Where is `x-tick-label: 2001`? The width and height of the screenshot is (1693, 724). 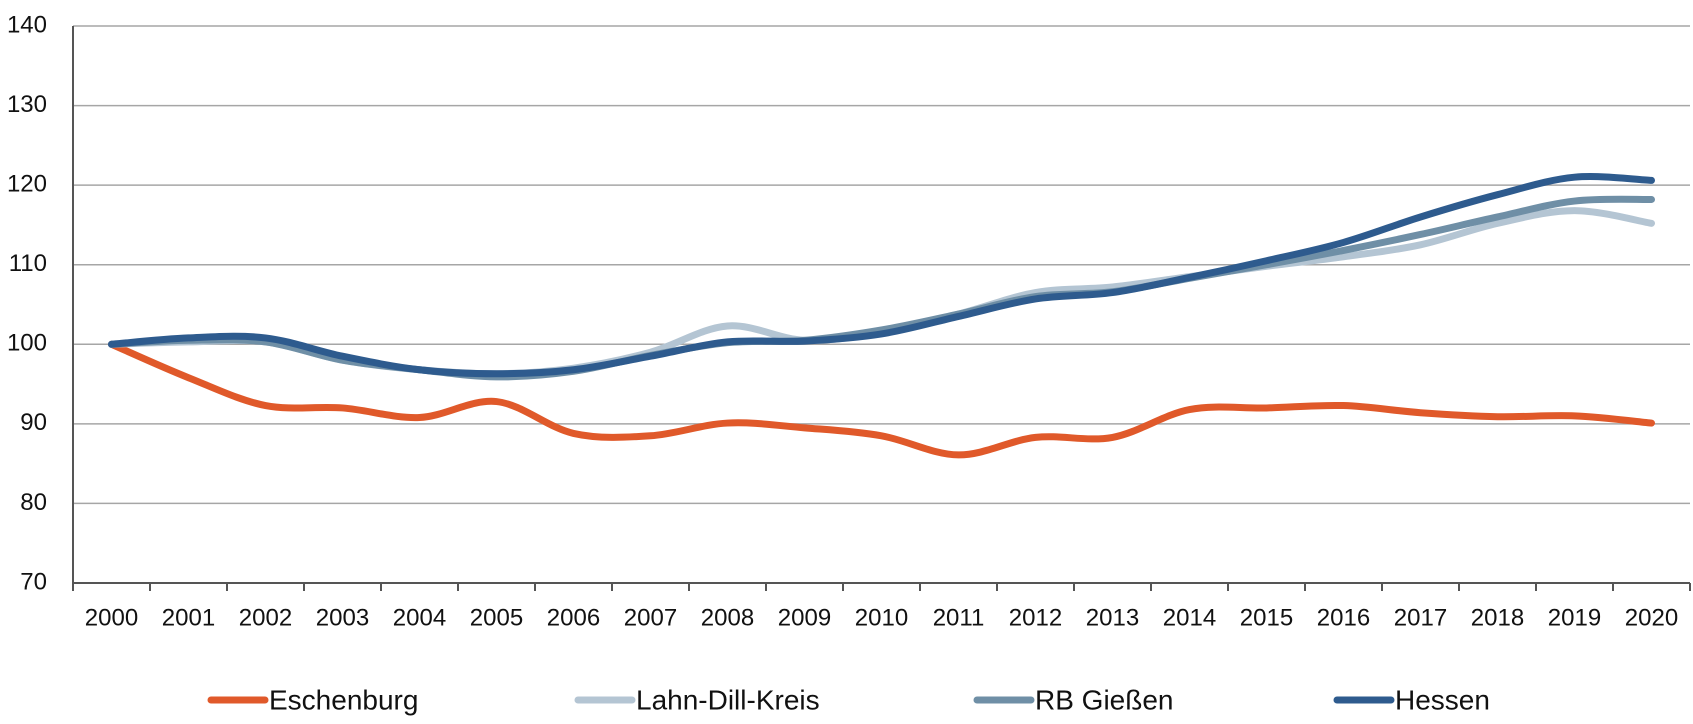
x-tick-label: 2001 is located at coordinates (188, 617).